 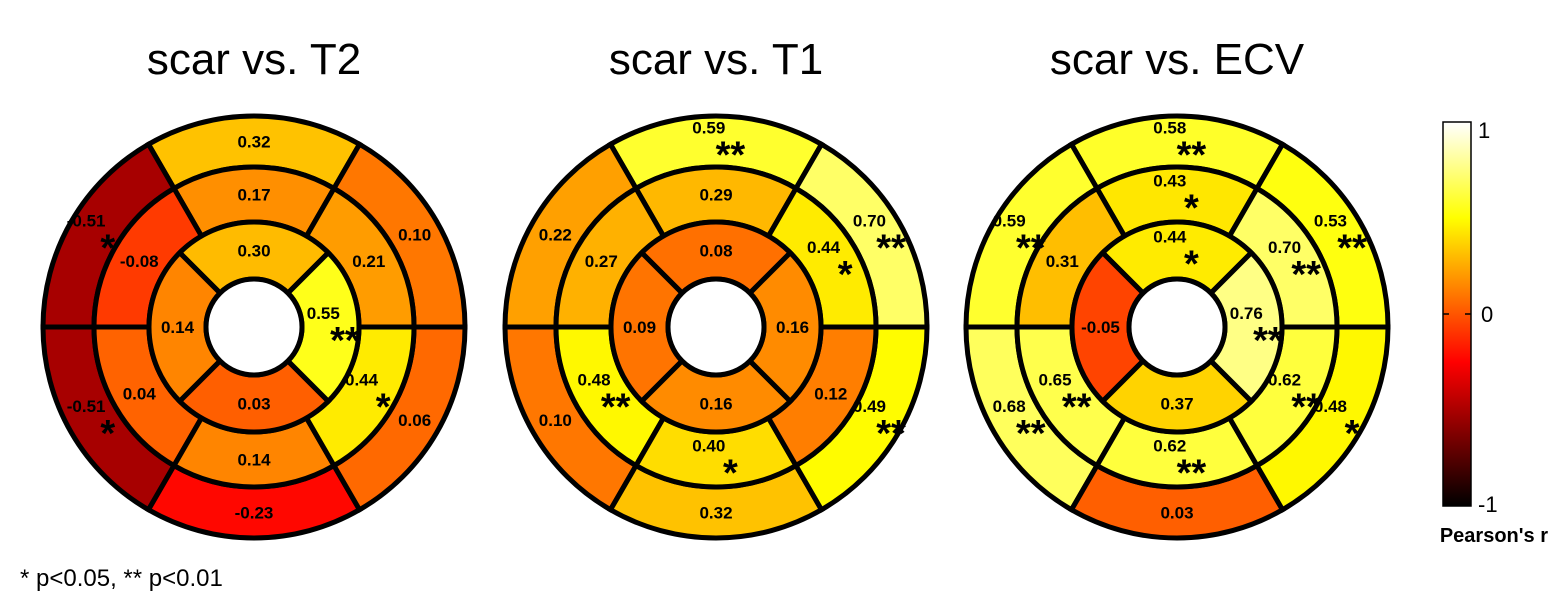 I want to click on segment-value-label: 0.06, so click(x=414, y=420).